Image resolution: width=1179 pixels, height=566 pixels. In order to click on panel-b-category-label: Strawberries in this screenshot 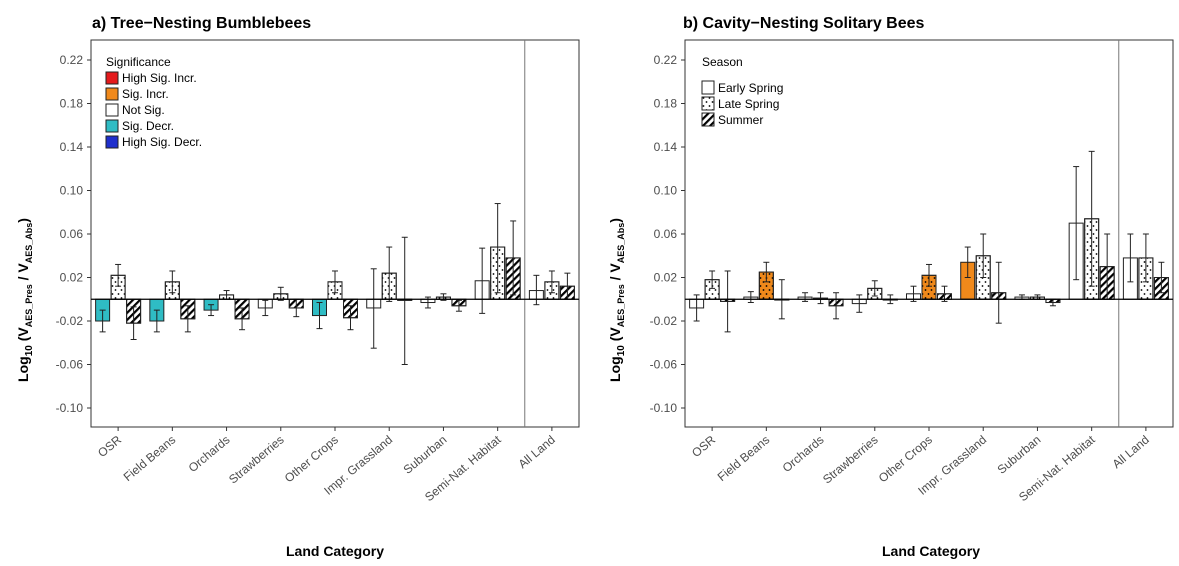, I will do `click(850, 460)`.